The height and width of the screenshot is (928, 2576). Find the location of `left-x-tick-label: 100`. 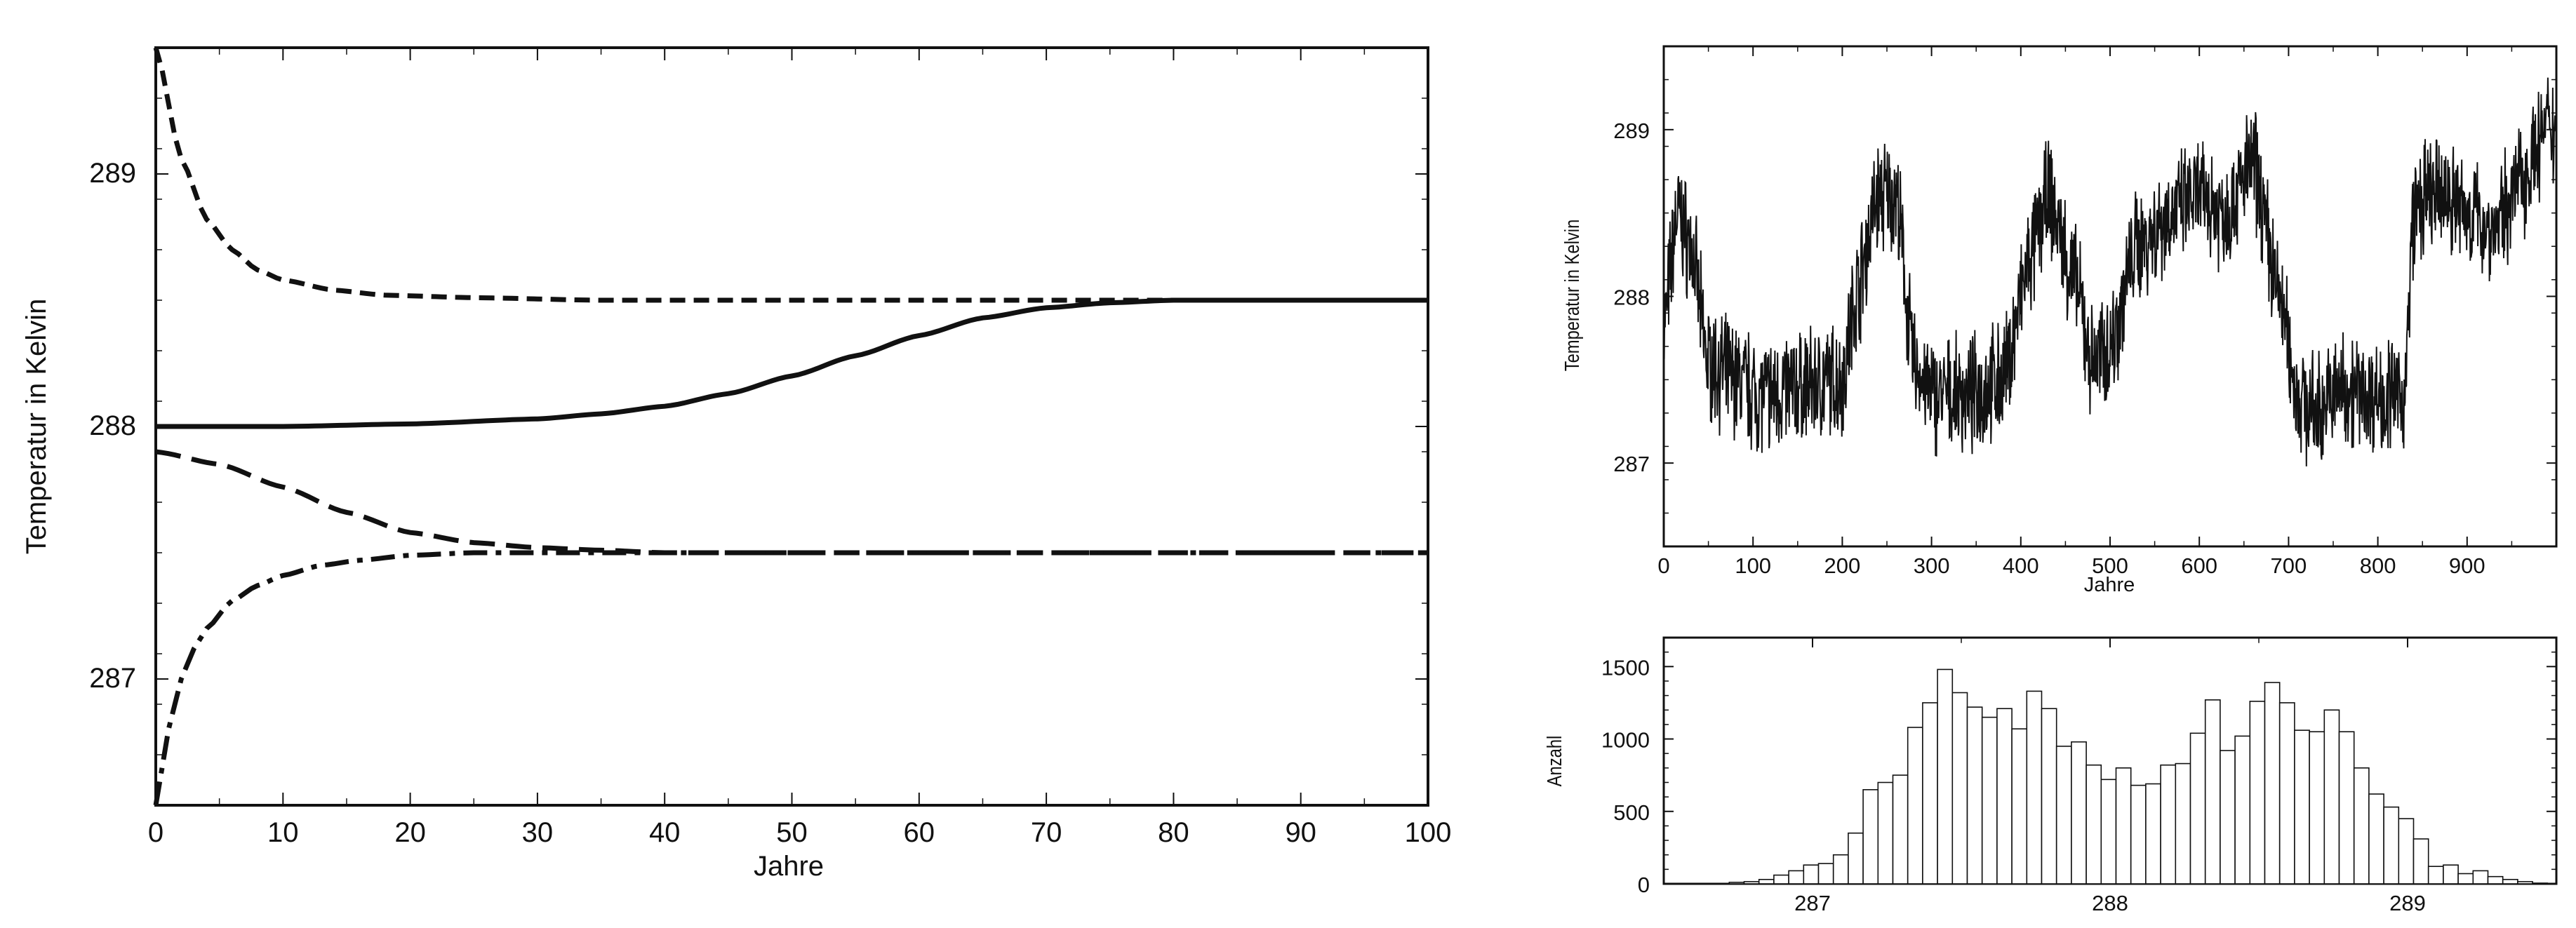

left-x-tick-label: 100 is located at coordinates (1428, 832).